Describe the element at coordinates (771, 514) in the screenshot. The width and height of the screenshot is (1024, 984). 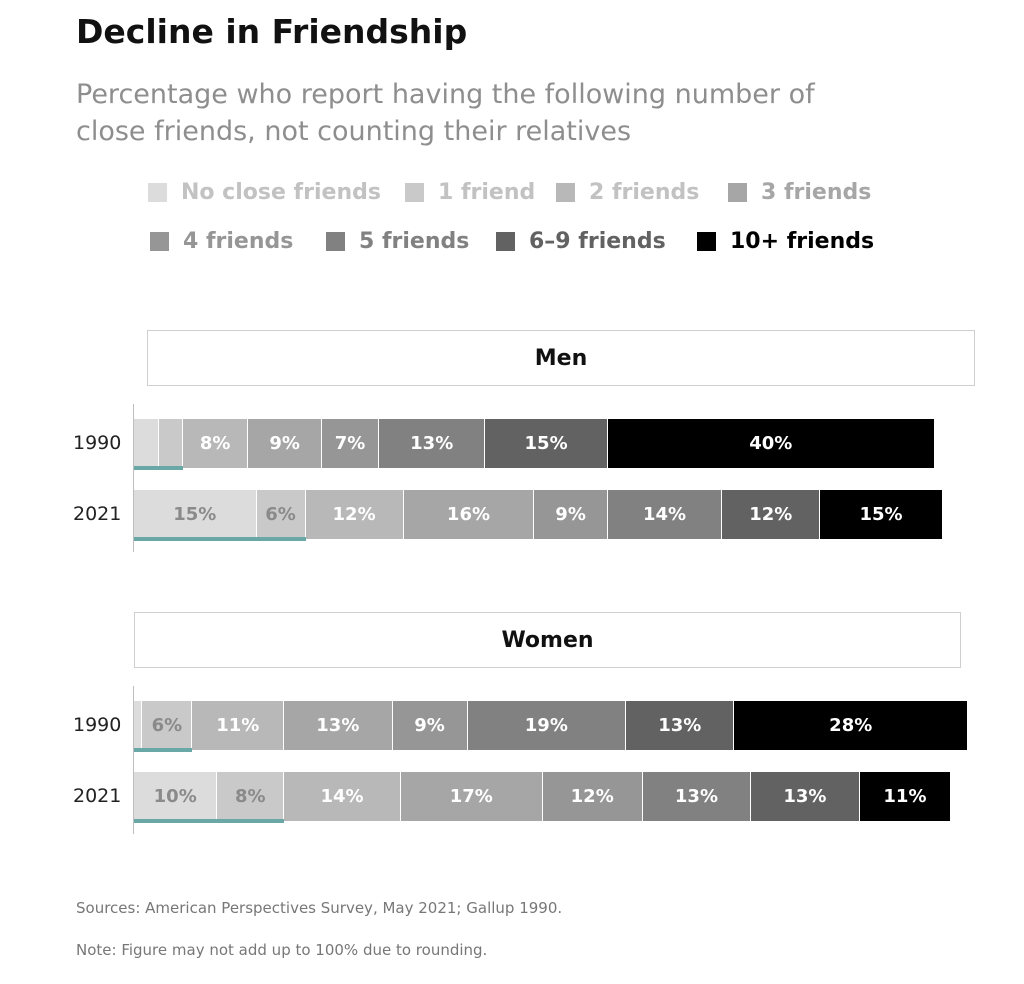
I see `bar-segment-6-9-friends: 12%` at that location.